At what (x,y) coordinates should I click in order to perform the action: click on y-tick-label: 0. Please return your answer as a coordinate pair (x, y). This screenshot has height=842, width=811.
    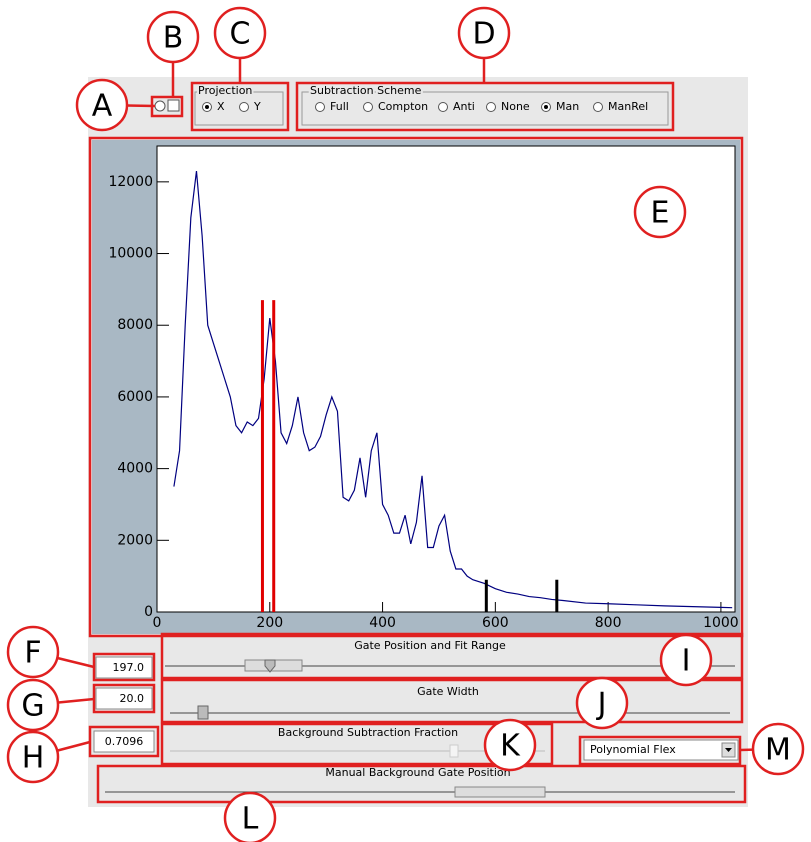
    Looking at the image, I should click on (148, 612).